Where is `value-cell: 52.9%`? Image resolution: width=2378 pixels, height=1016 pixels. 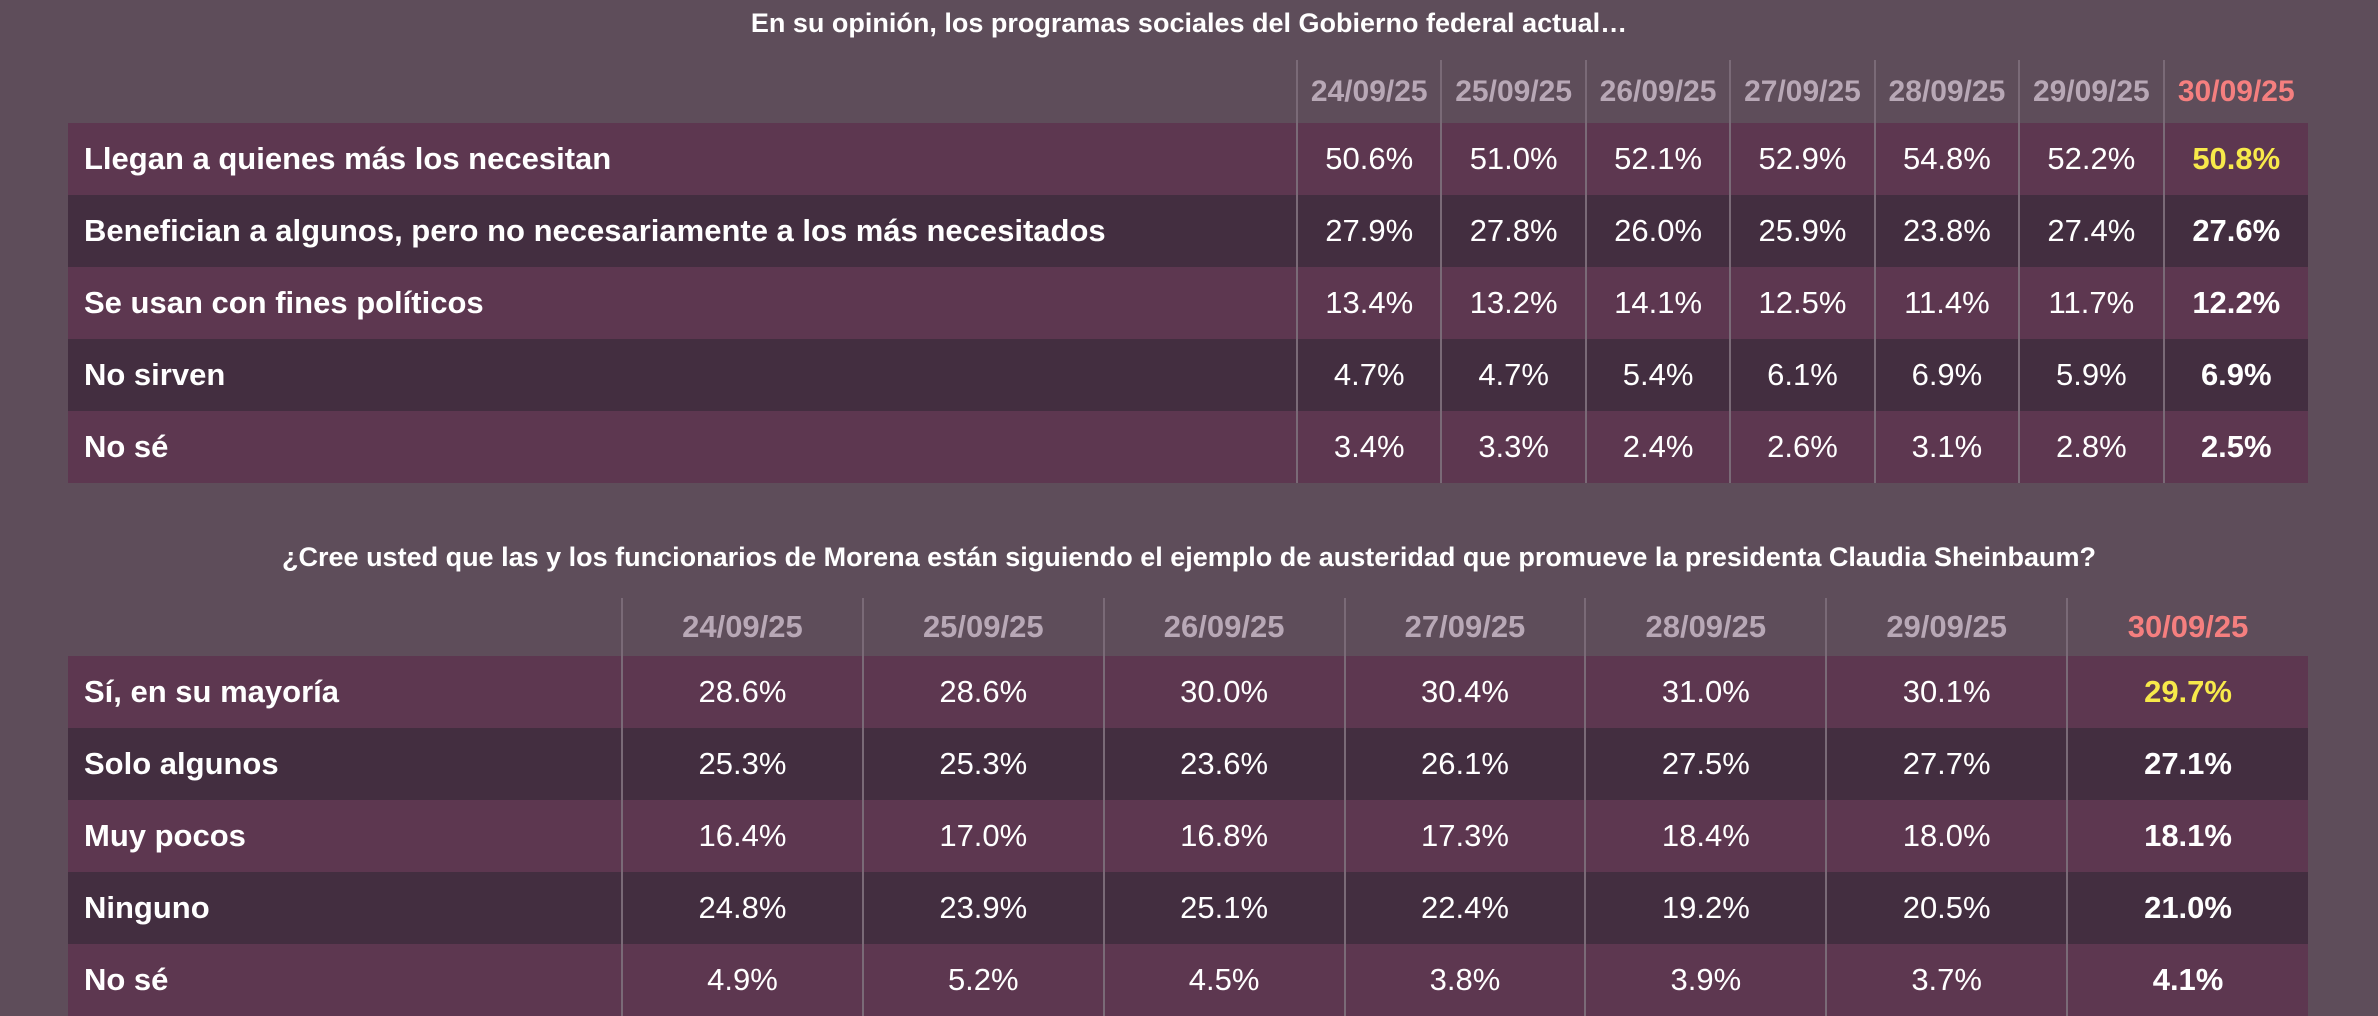 value-cell: 52.9% is located at coordinates (1802, 159).